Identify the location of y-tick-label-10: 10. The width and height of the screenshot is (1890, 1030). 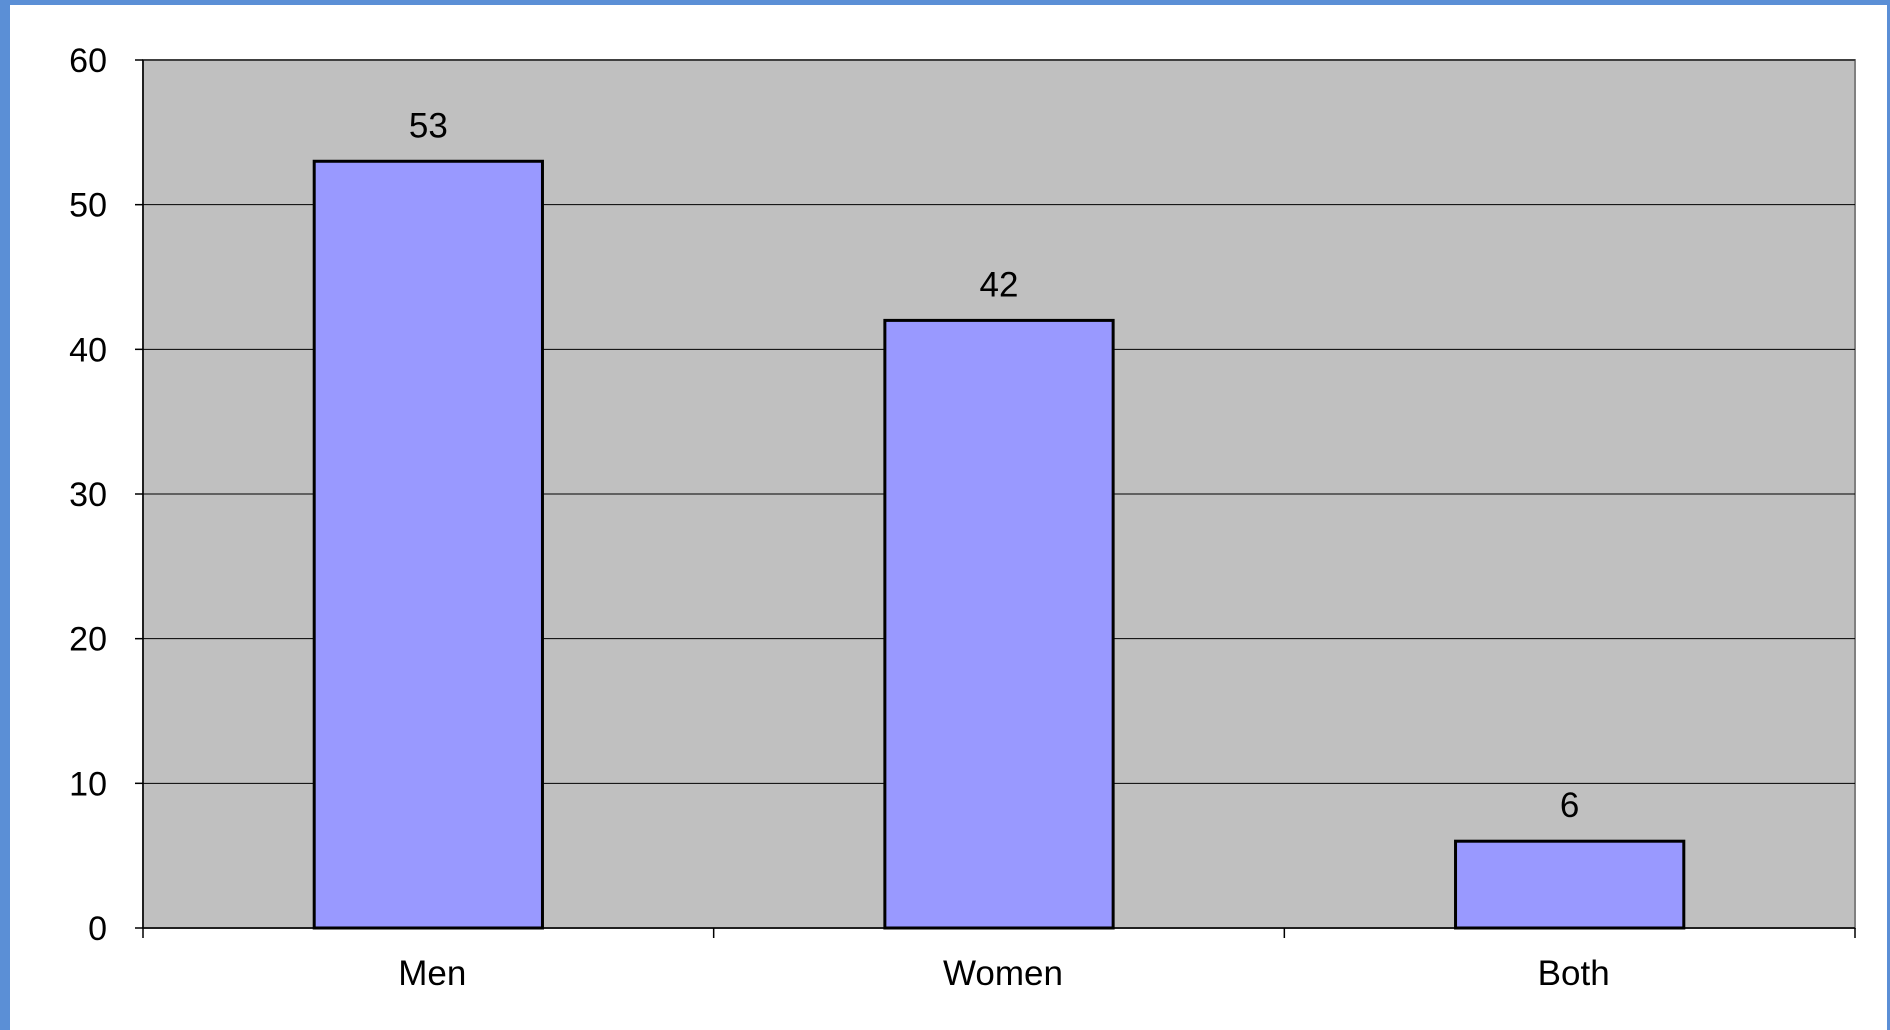
(88, 784).